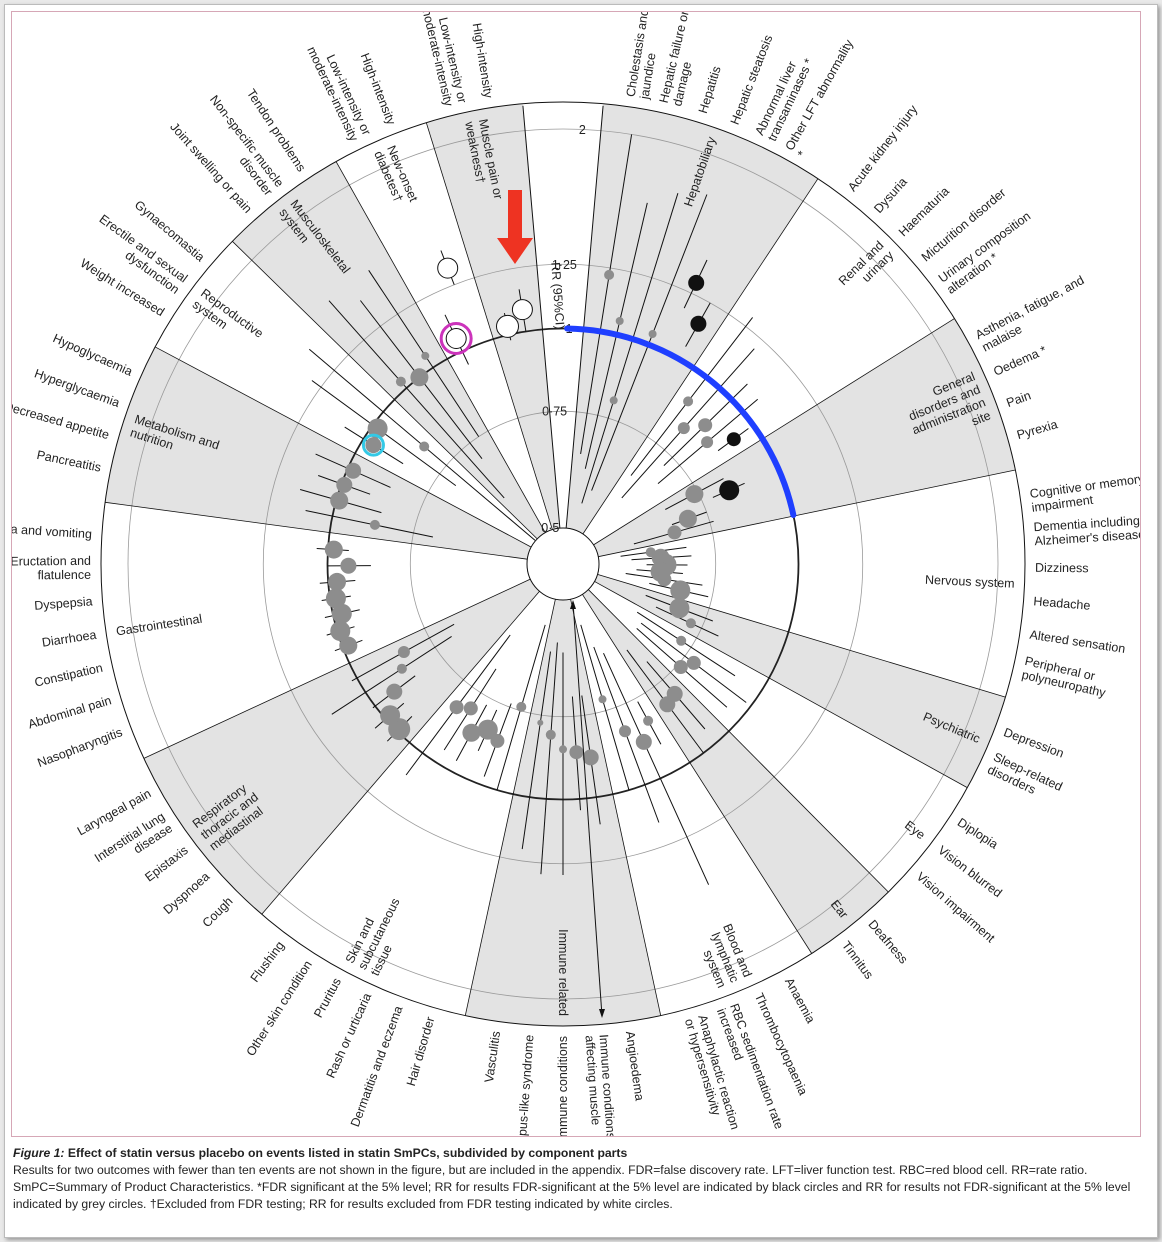 The height and width of the screenshot is (1242, 1162). What do you see at coordinates (602, 1013) in the screenshot?
I see `scale-arrow-head` at bounding box center [602, 1013].